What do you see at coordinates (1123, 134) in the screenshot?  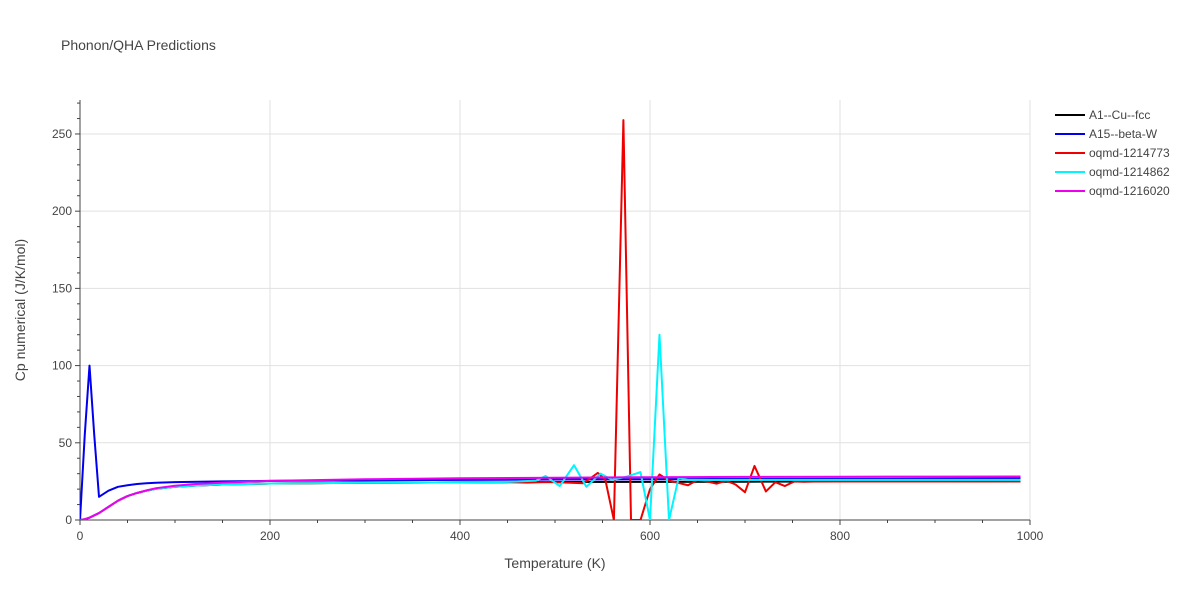 I see `legend-label: A15--beta-W` at bounding box center [1123, 134].